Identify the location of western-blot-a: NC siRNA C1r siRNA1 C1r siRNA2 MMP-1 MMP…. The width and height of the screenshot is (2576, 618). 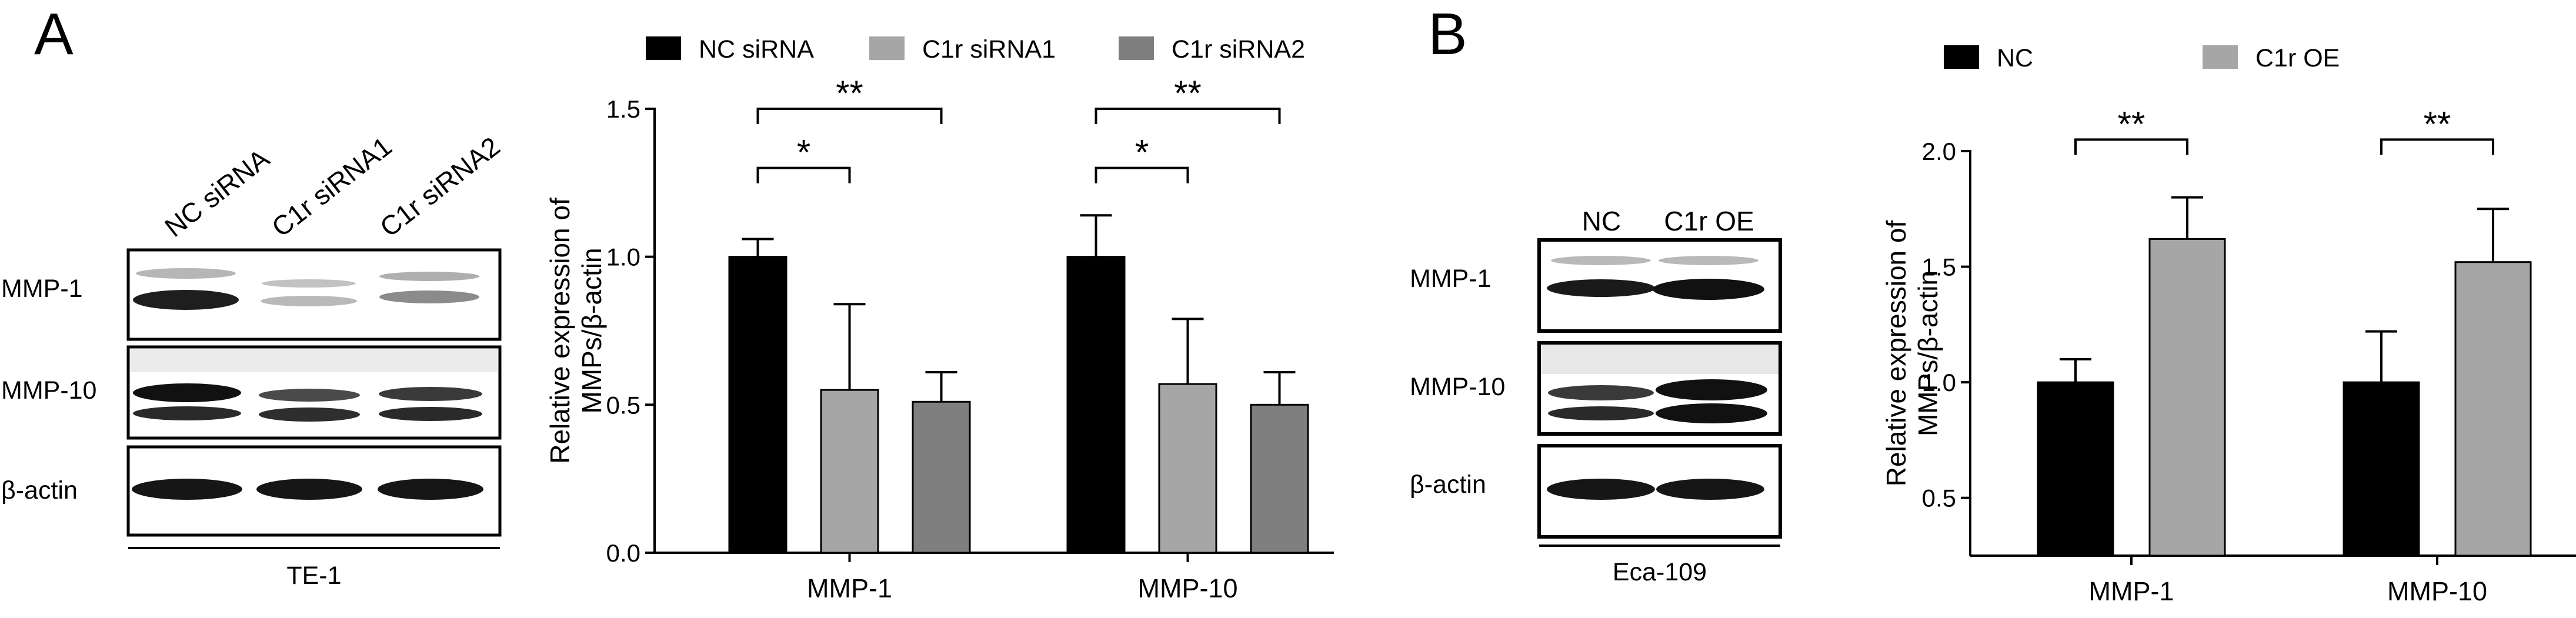
(253, 361).